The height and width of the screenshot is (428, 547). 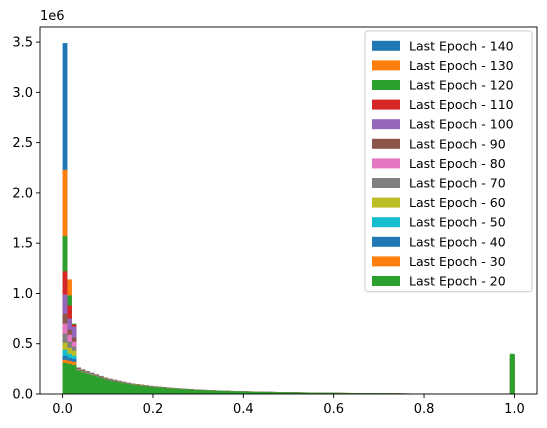 What do you see at coordinates (461, 124) in the screenshot?
I see `legend-label: Last Epoch - 100` at bounding box center [461, 124].